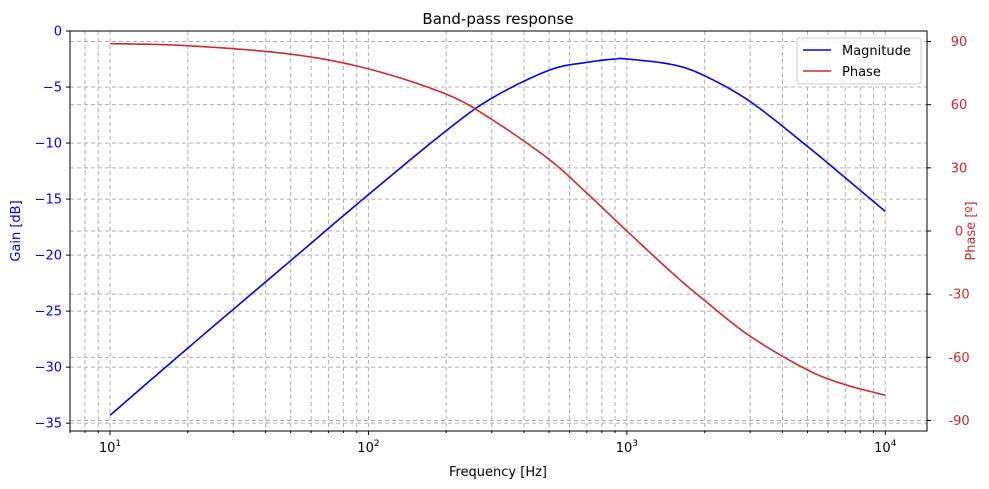  Describe the element at coordinates (368, 447) in the screenshot. I see `x-tick-label: 10²` at that location.